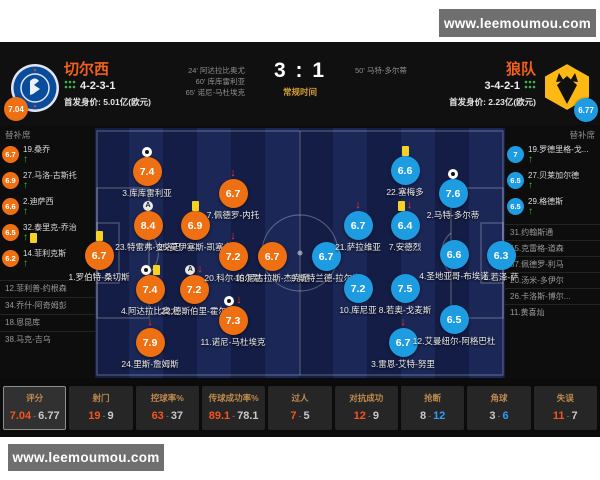 Image resolution: width=600 pixels, height=480 pixels. I want to click on bench-player-name: 37.佩德罗-利马, so click(537, 264).